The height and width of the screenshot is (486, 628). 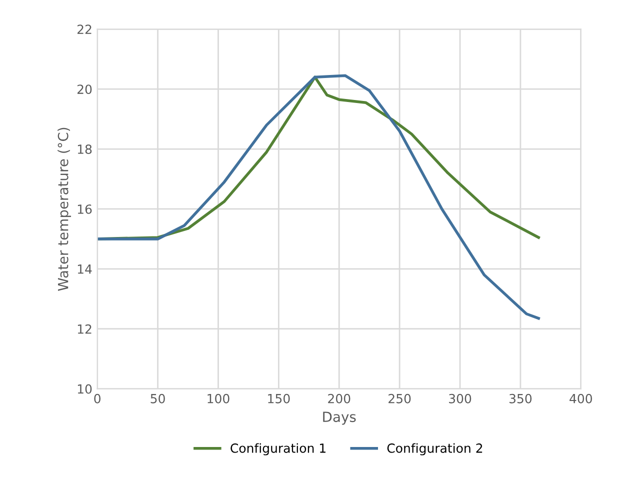 What do you see at coordinates (85, 329) in the screenshot?
I see `y-tick-label: 12` at bounding box center [85, 329].